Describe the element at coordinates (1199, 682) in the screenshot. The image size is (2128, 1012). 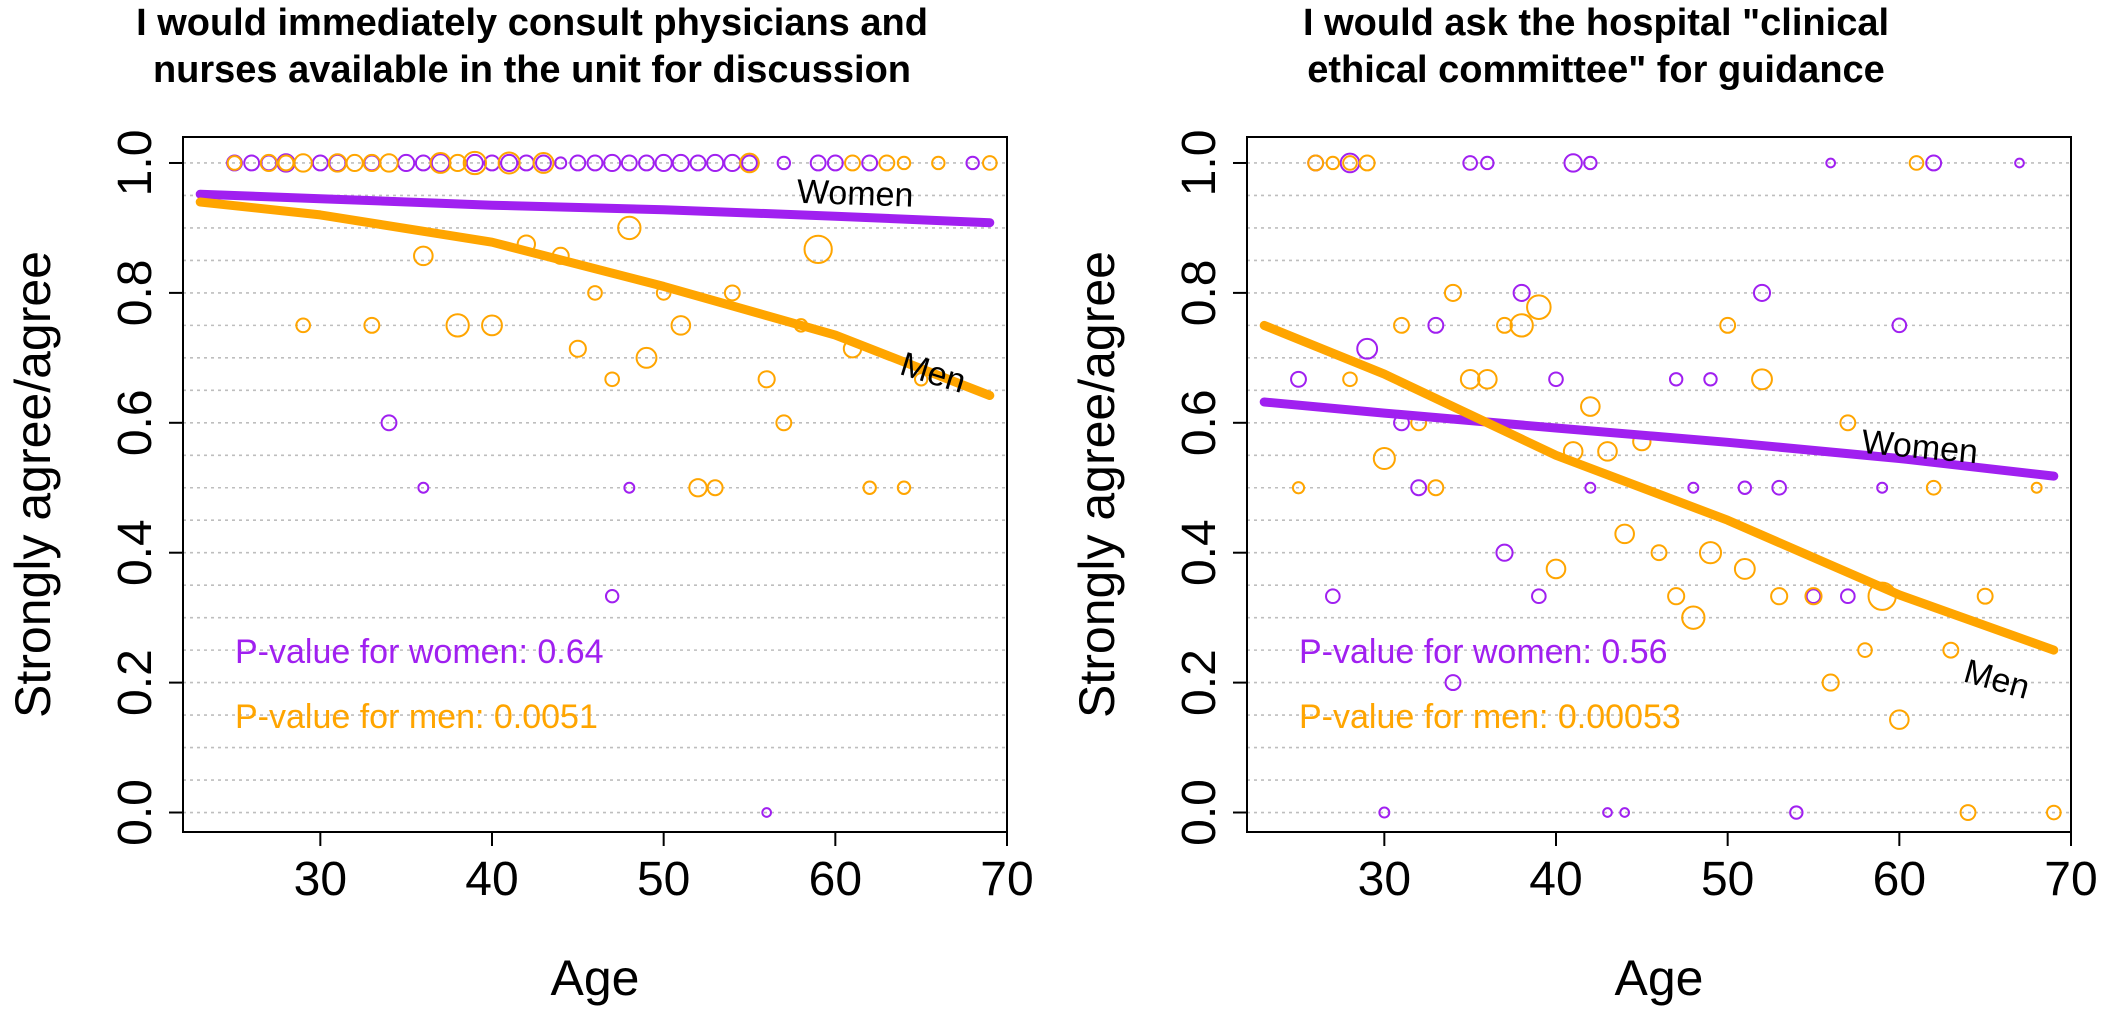
I see `y-tick-label: 0.2` at that location.